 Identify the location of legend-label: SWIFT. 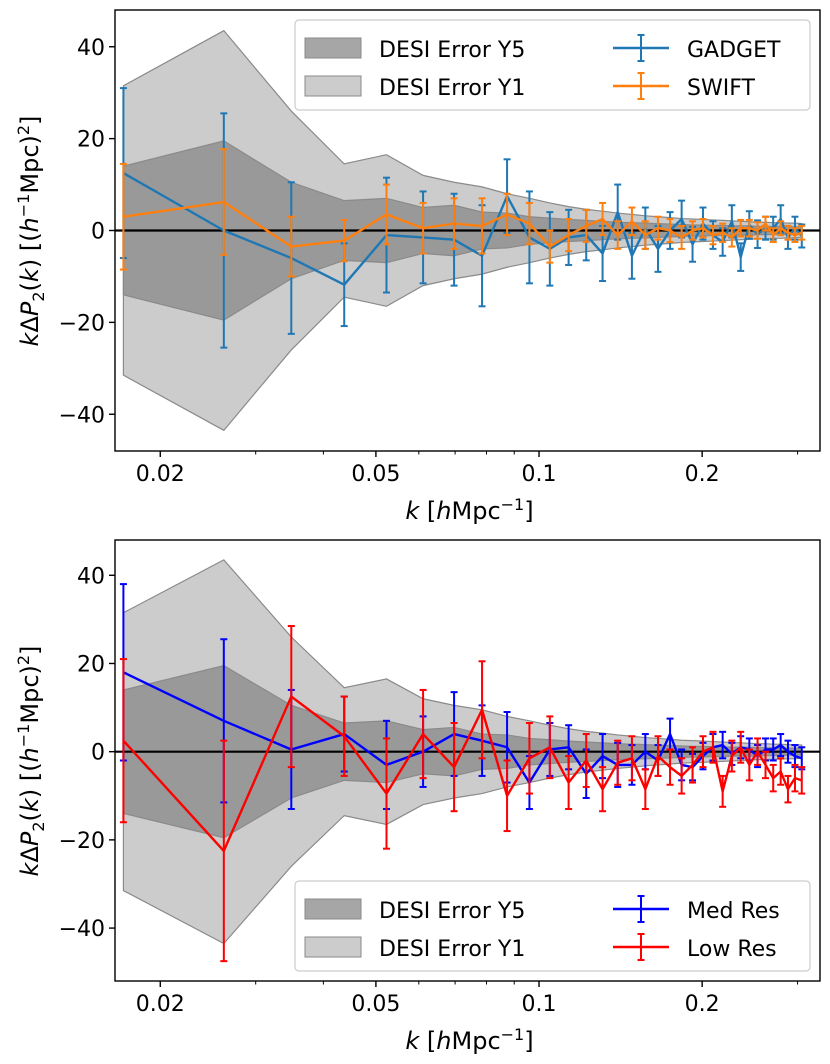
(721, 88).